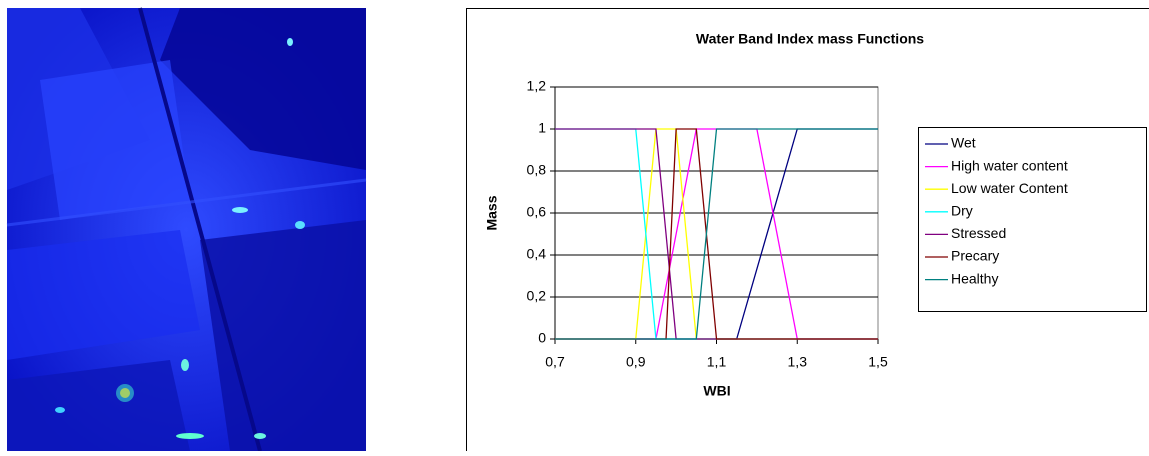 This screenshot has height=456, width=1149. Describe the element at coordinates (537, 86) in the screenshot. I see `y-tick-label: 1,2` at that location.